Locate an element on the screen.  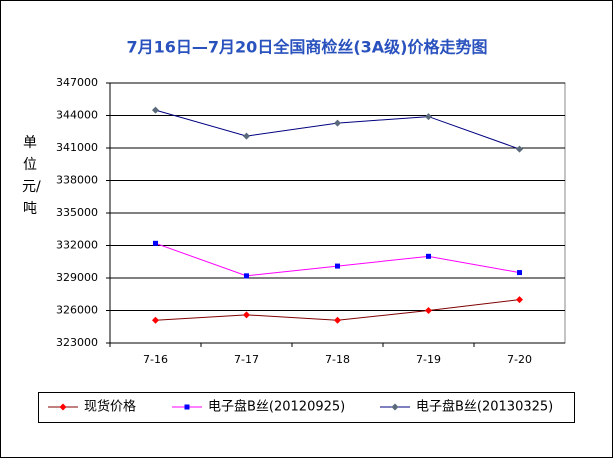
legend-label: 电子盘B丝(20130325) is located at coordinates (484, 407).